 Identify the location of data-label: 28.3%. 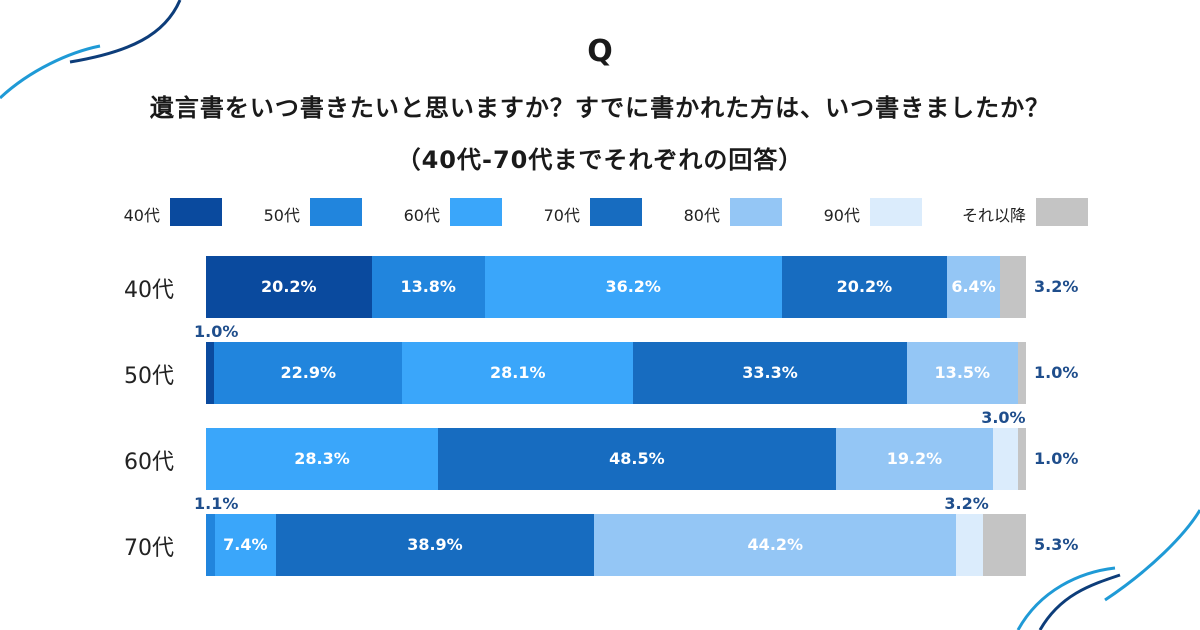
(322, 458).